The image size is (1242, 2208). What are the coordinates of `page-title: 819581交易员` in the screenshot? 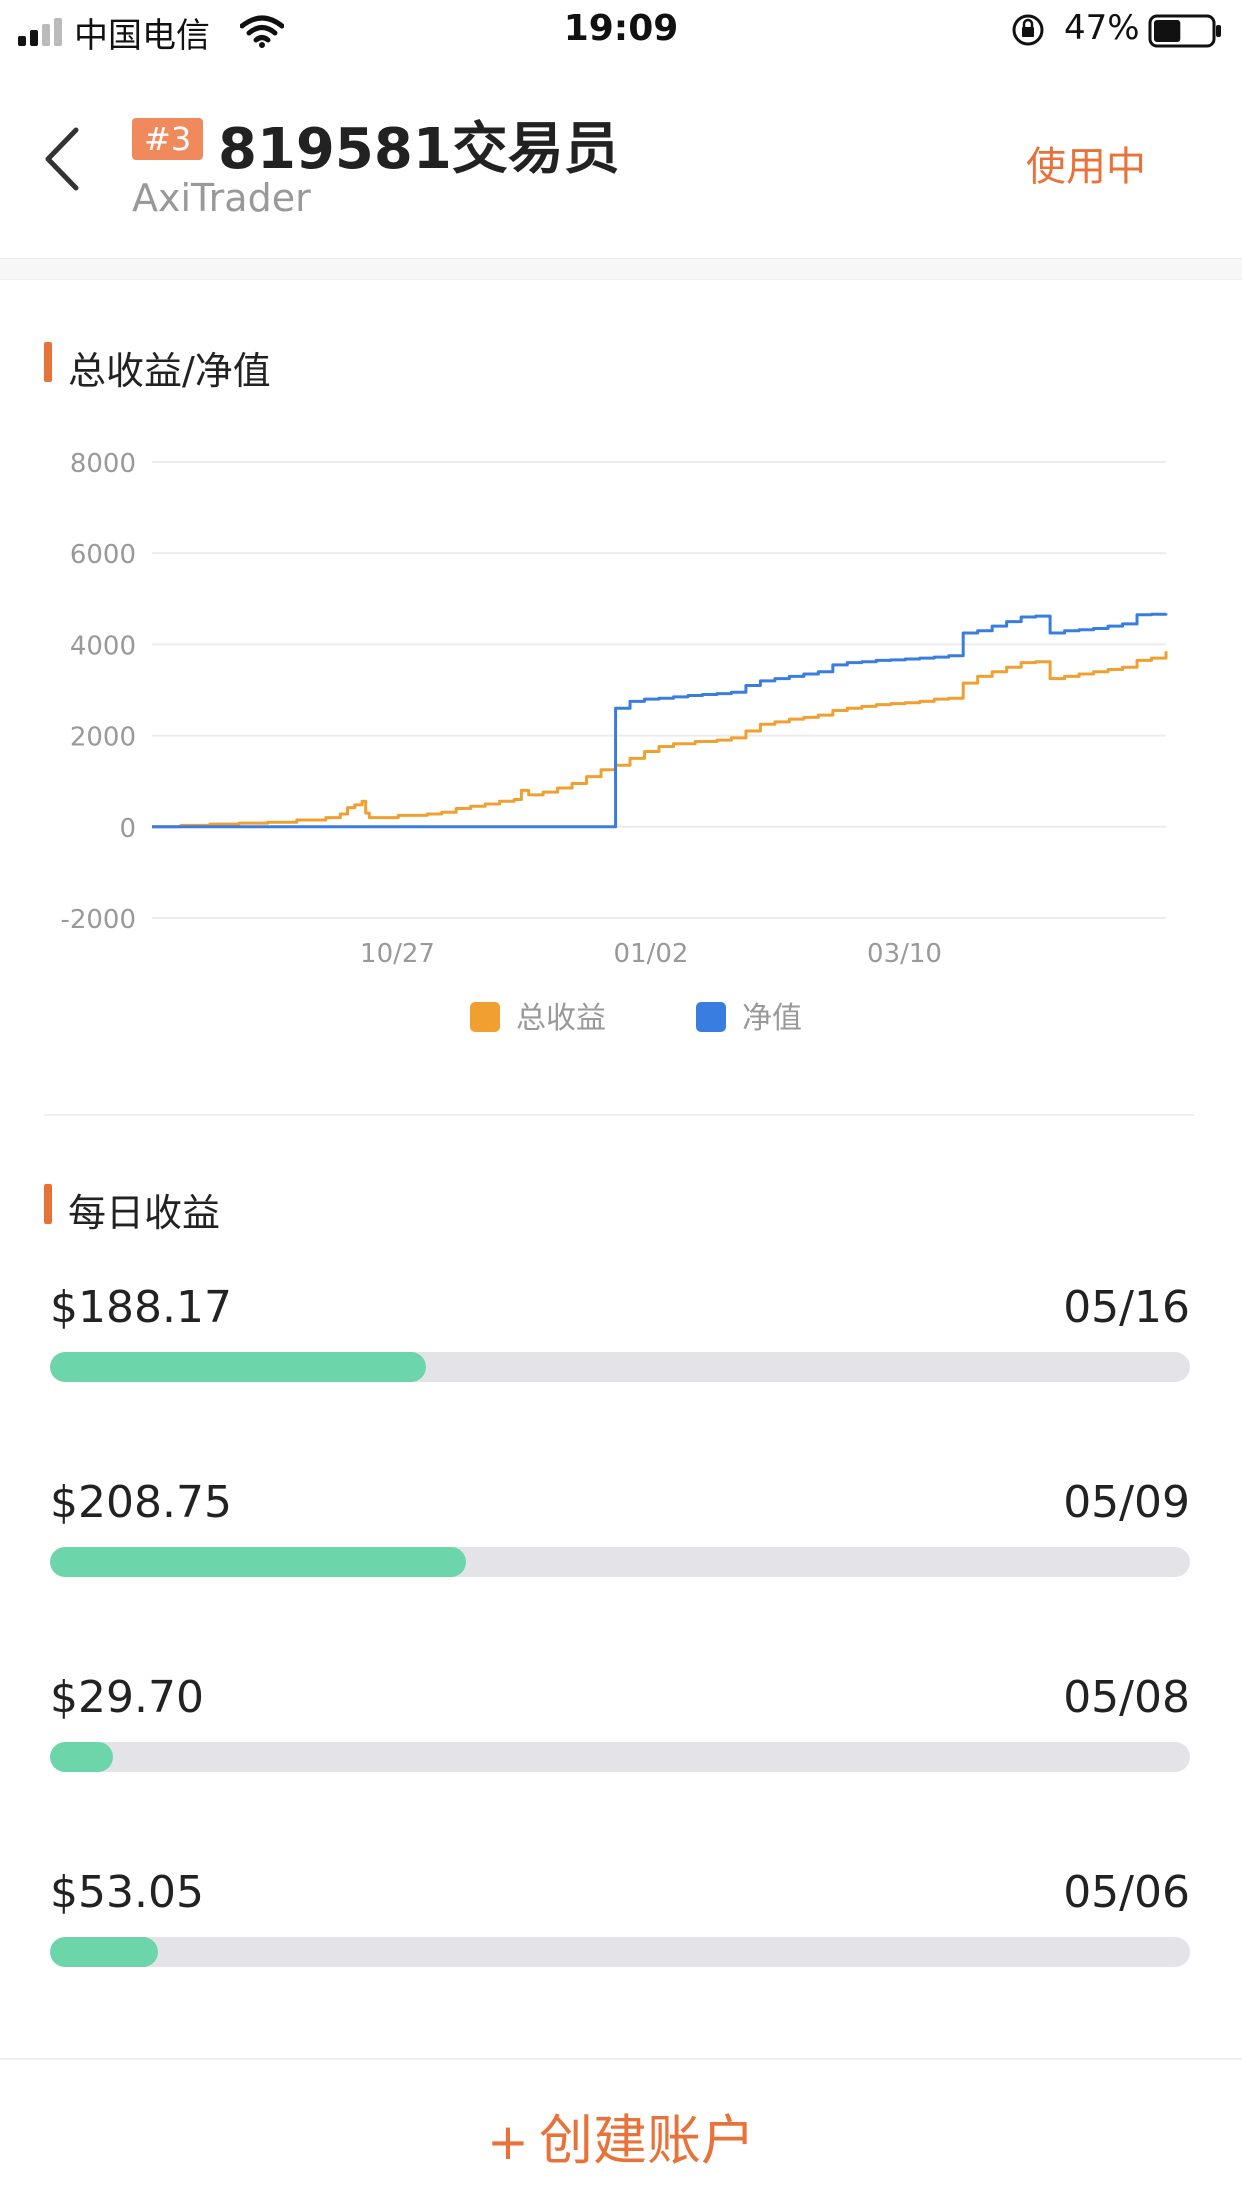 It's located at (419, 149).